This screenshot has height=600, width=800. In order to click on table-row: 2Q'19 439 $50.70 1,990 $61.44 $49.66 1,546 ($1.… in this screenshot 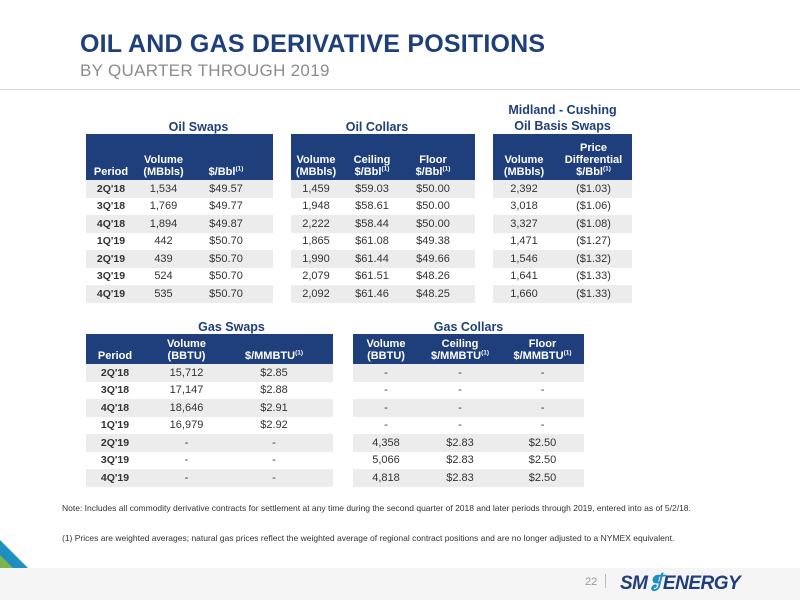, I will do `click(359, 259)`.